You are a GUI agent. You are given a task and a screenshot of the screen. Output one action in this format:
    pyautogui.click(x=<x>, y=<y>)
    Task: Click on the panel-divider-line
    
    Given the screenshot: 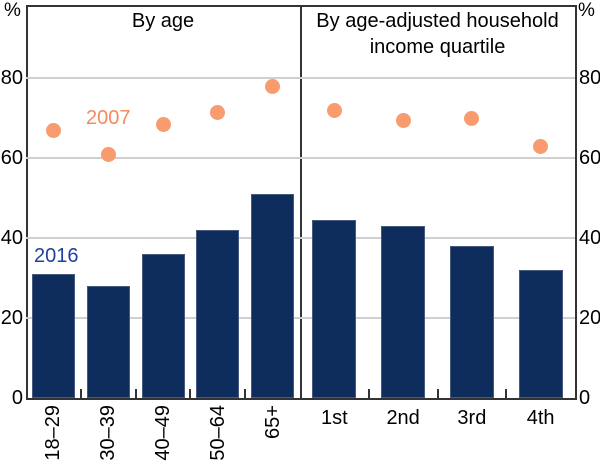 What is the action you would take?
    pyautogui.click(x=301, y=202)
    